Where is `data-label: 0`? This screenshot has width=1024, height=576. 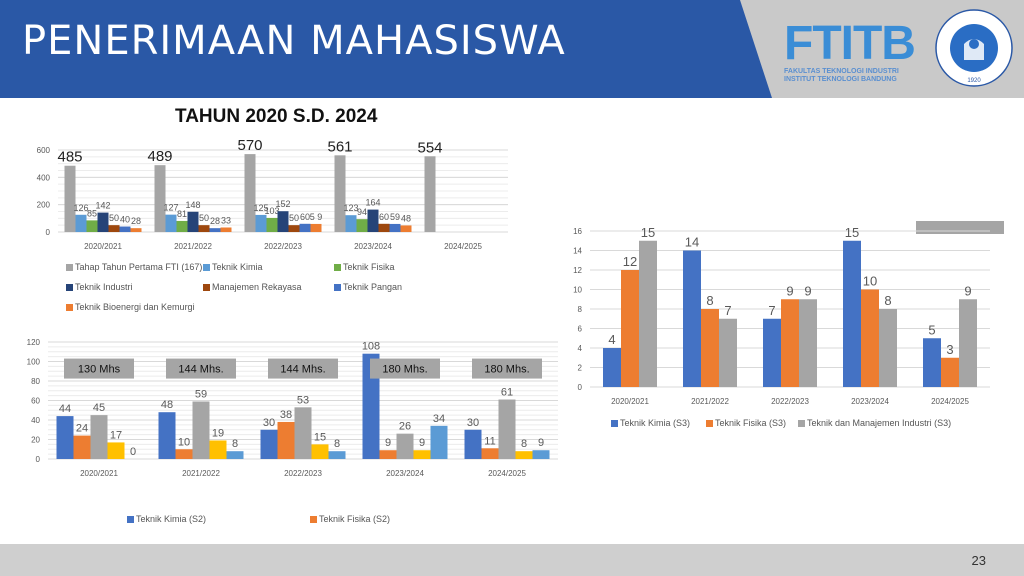 data-label: 0 is located at coordinates (133, 452).